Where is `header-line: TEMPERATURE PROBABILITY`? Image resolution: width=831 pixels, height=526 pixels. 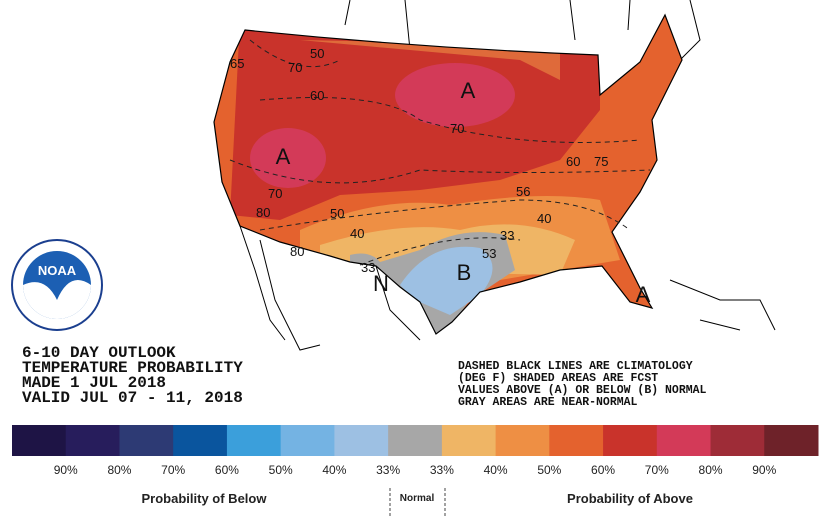
header-line: TEMPERATURE PROBABILITY is located at coordinates (132, 368).